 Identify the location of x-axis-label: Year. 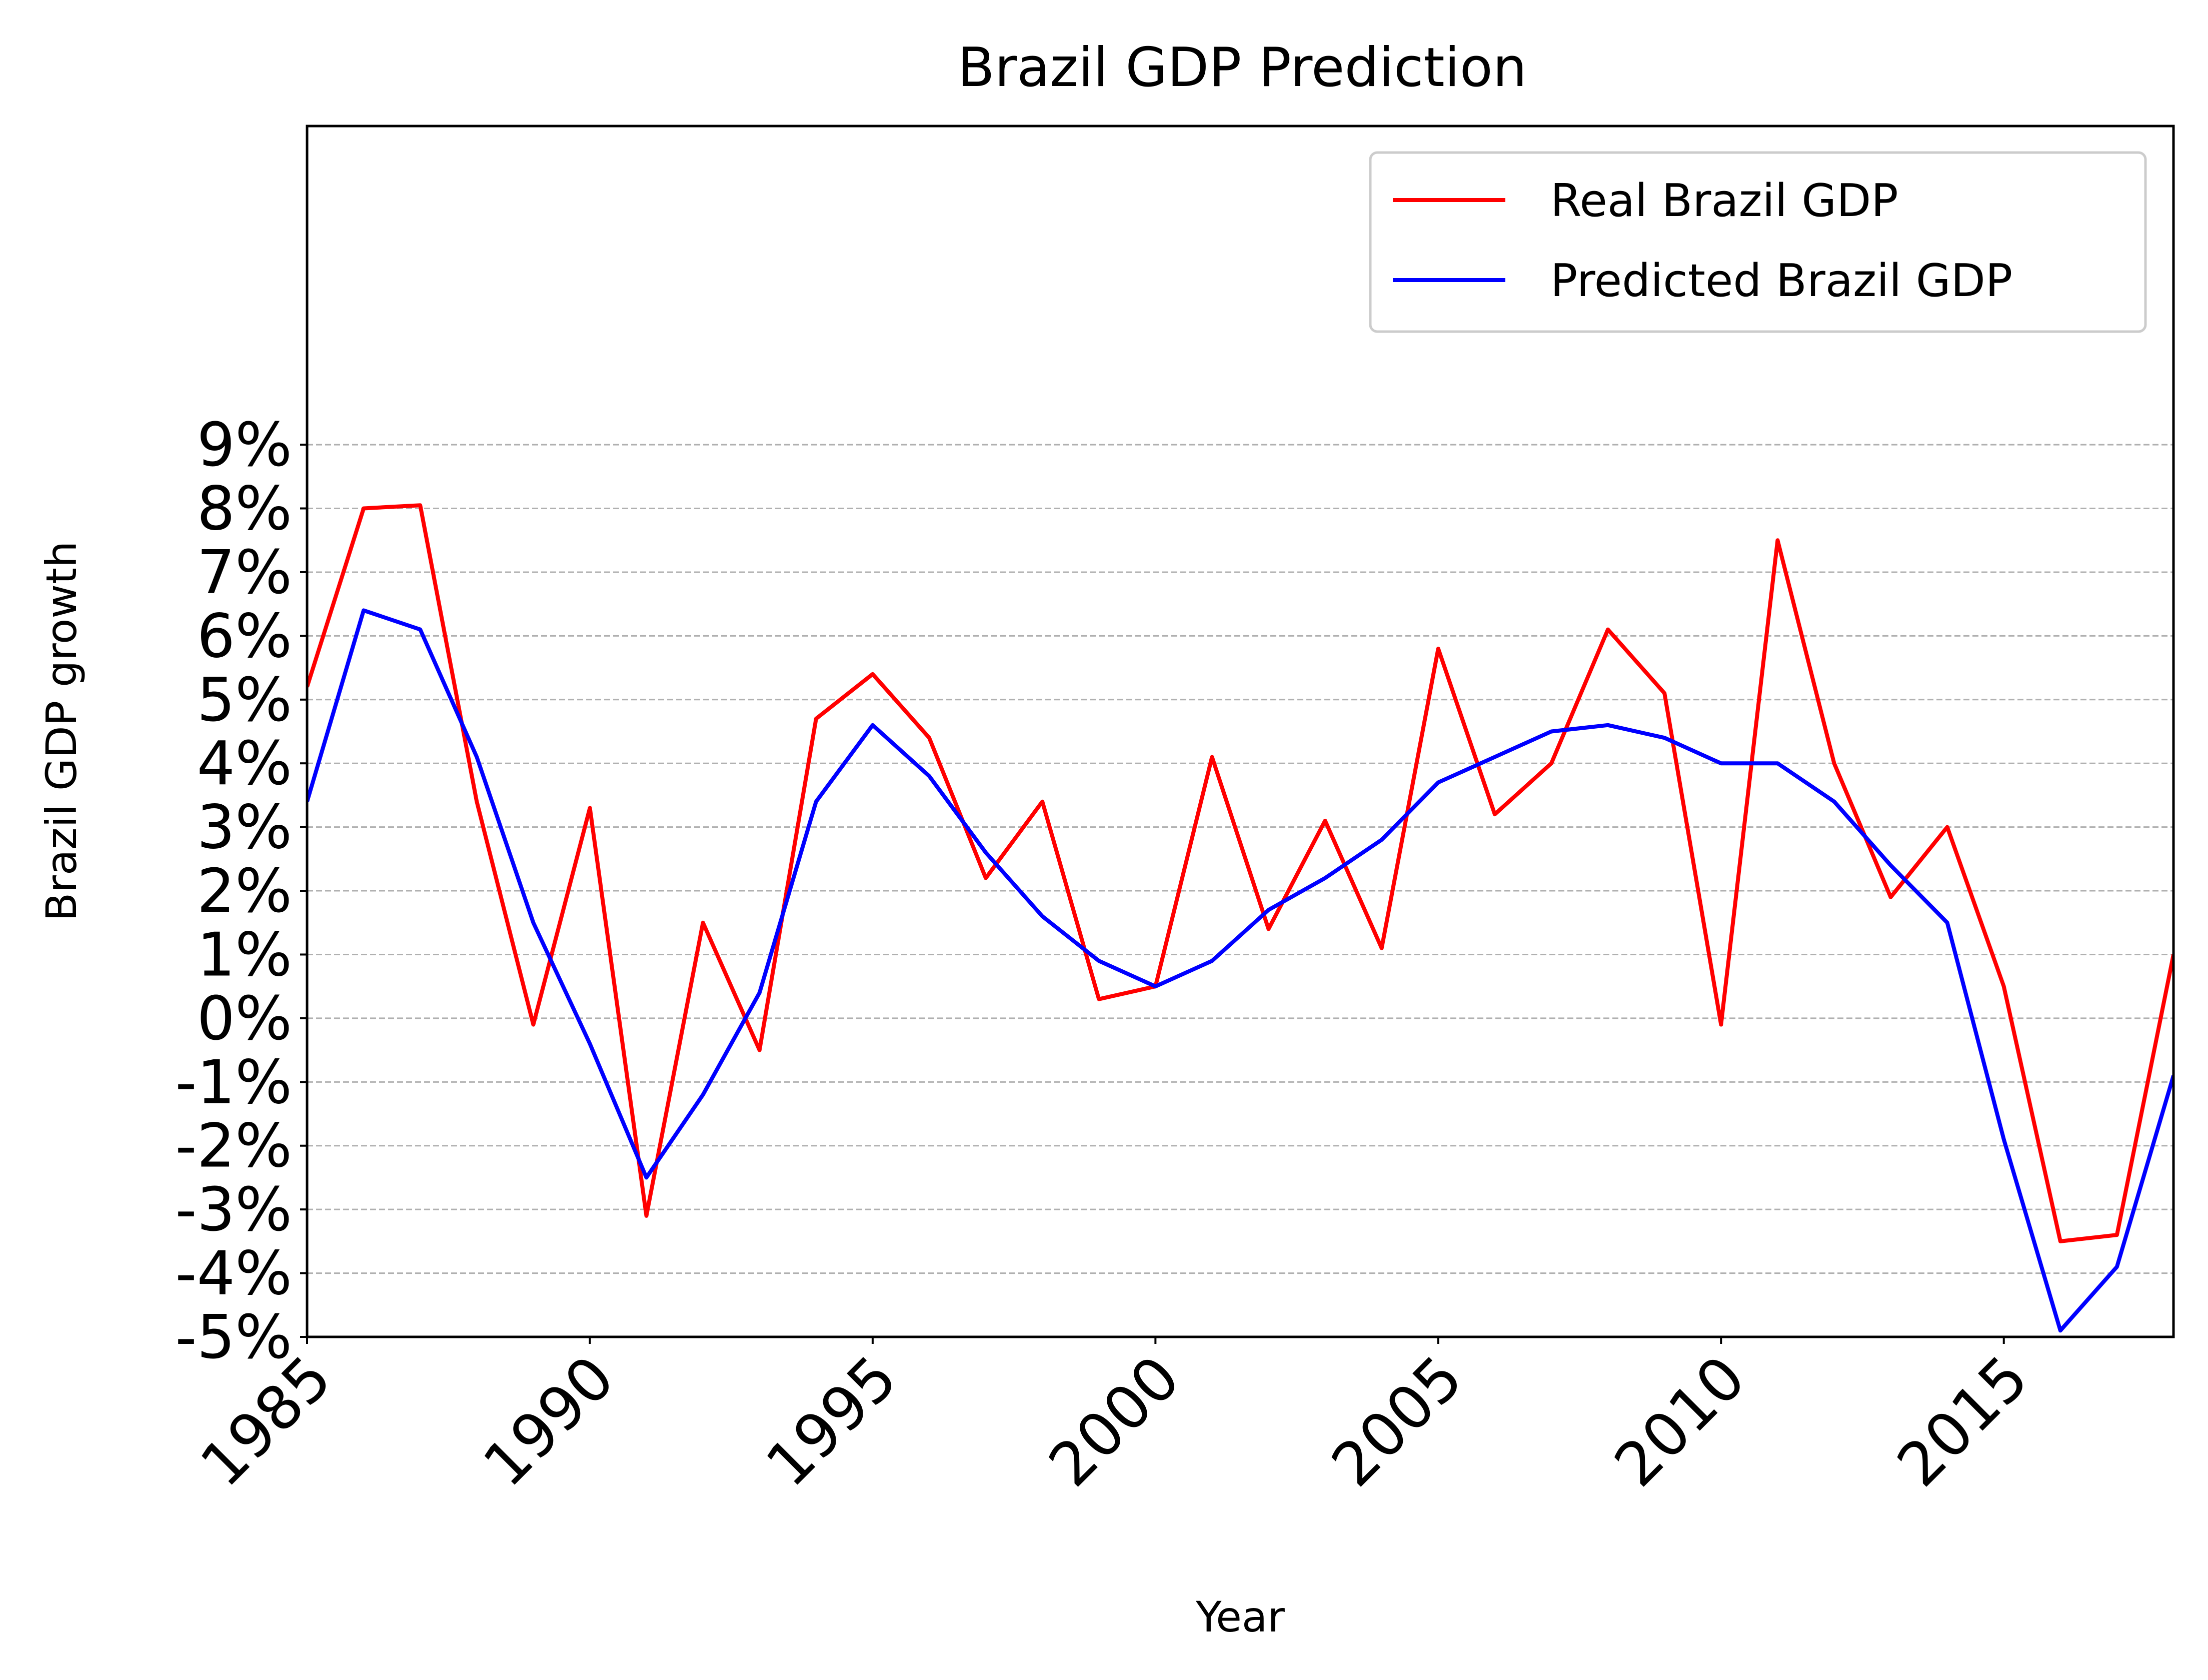
(1240, 1616).